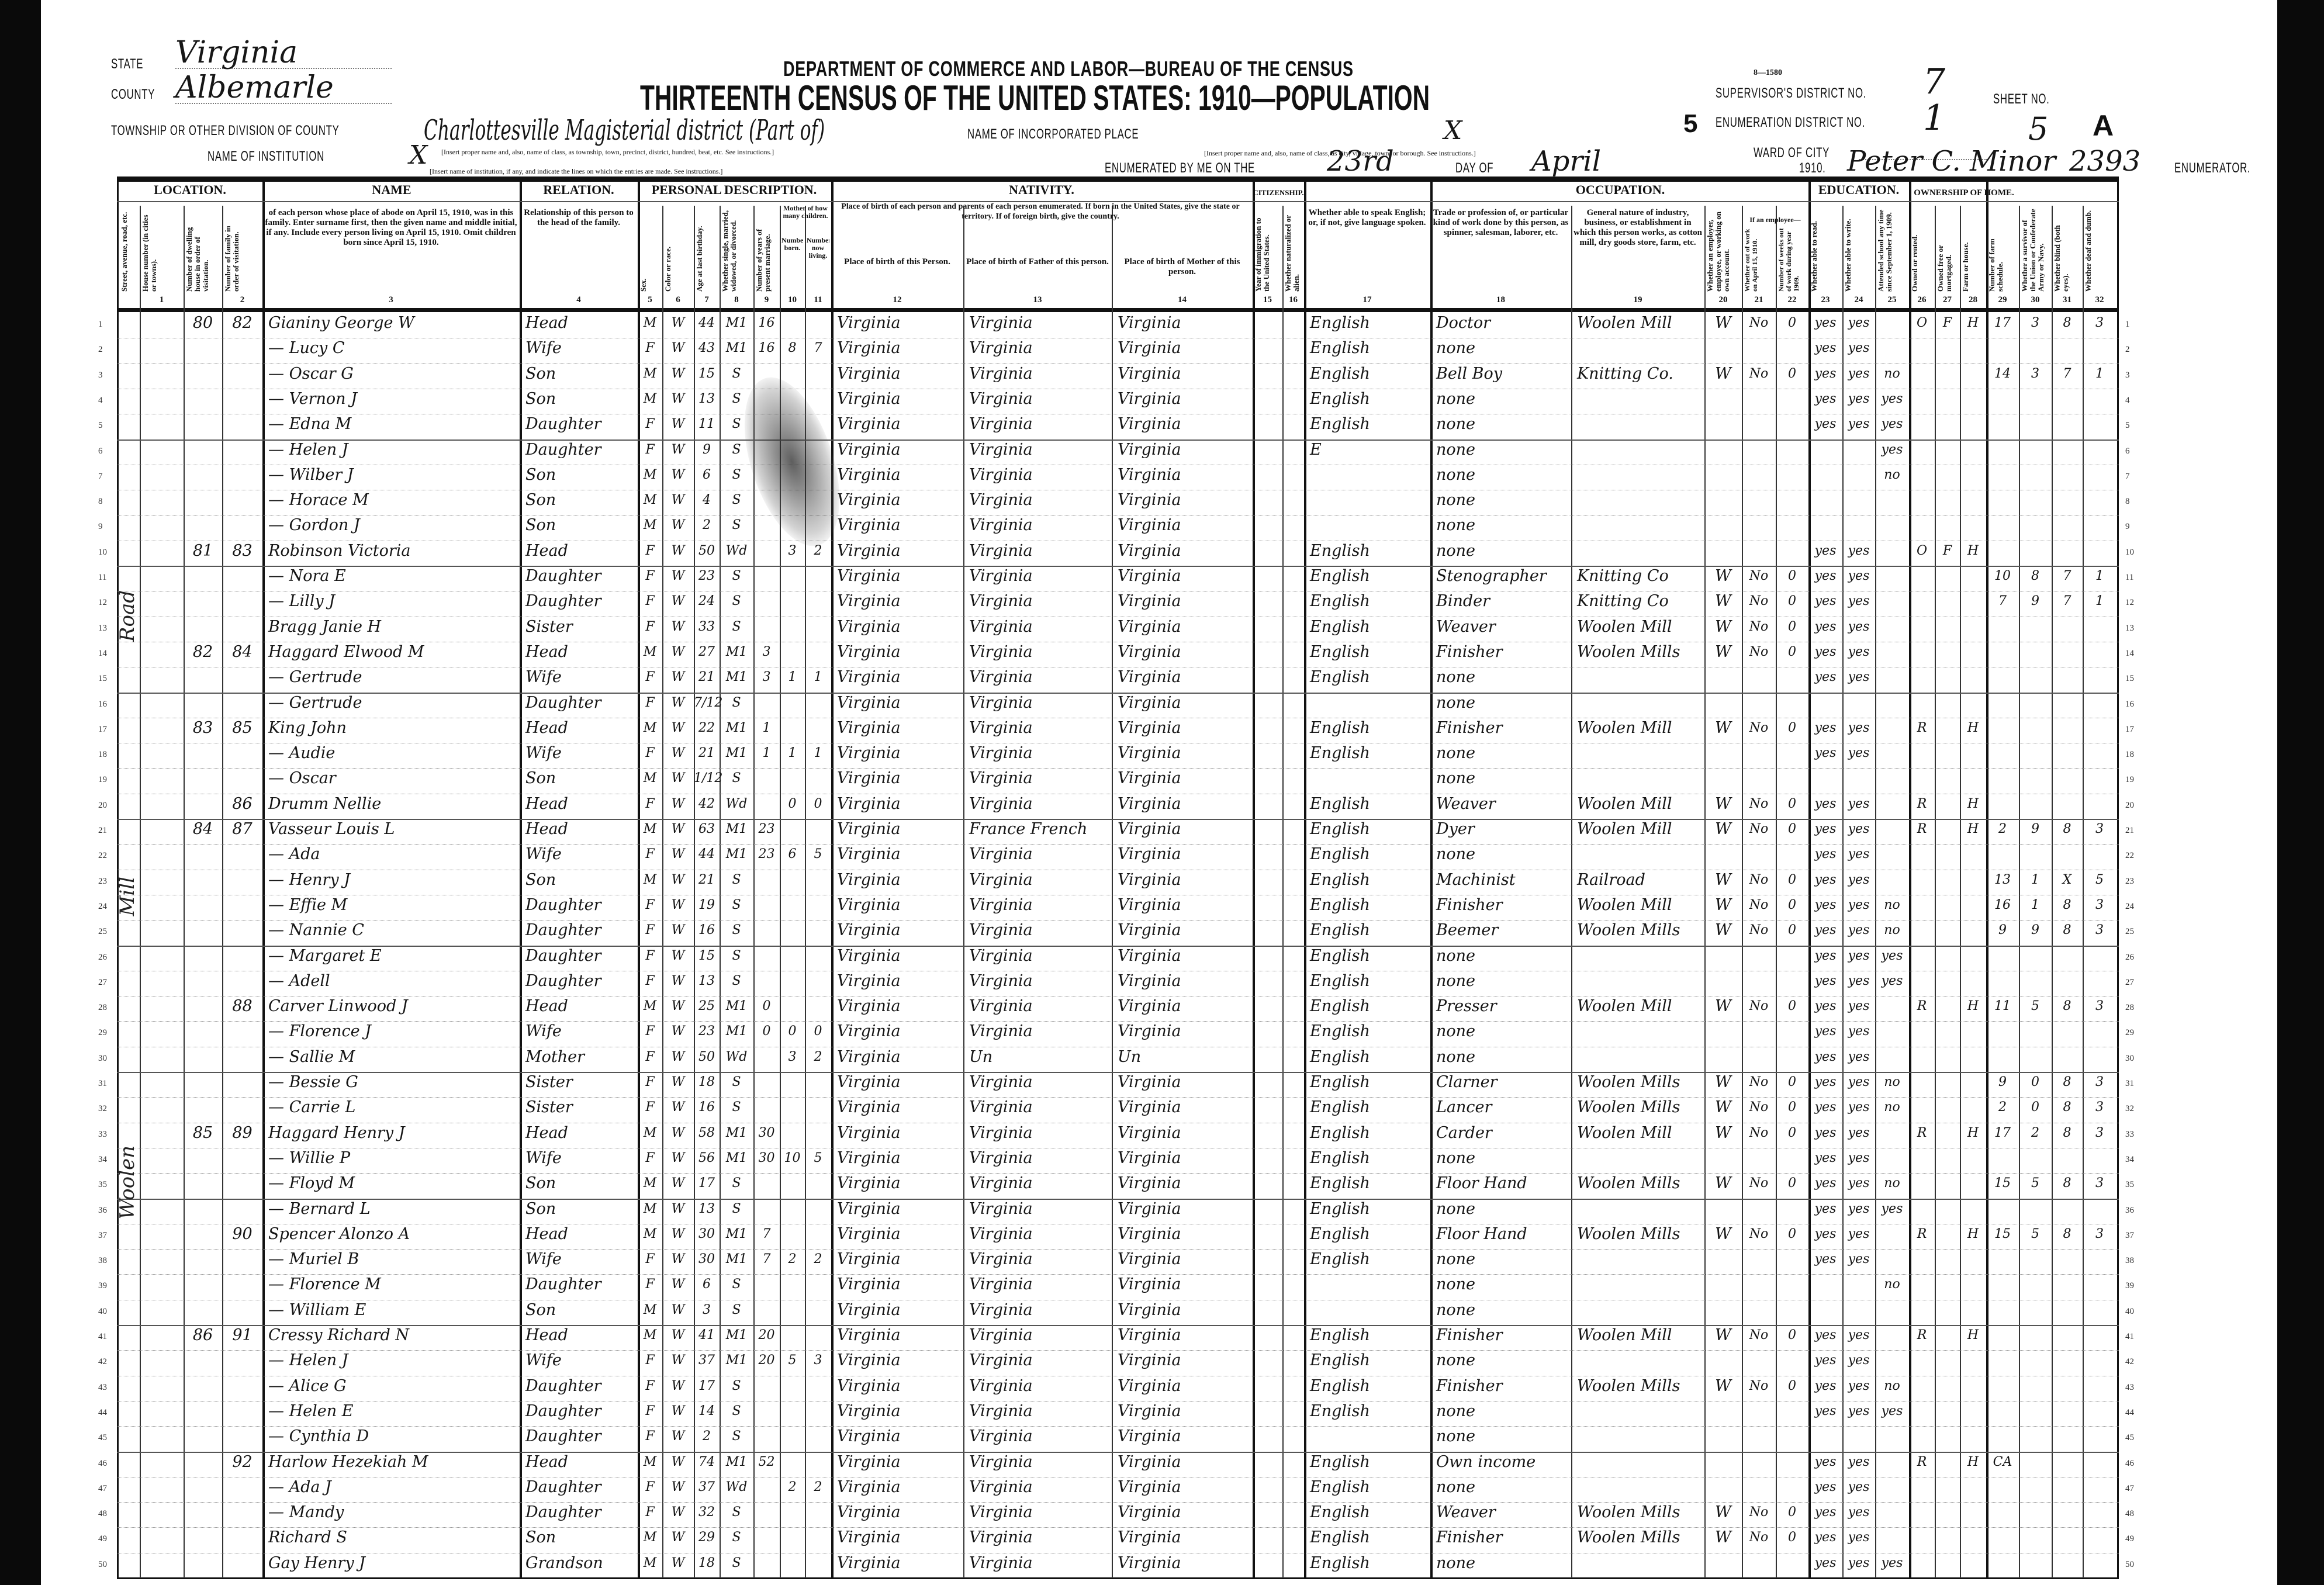 This screenshot has width=2324, height=1585. Describe the element at coordinates (766, 323) in the screenshot. I see `cell-yrs: 16` at that location.